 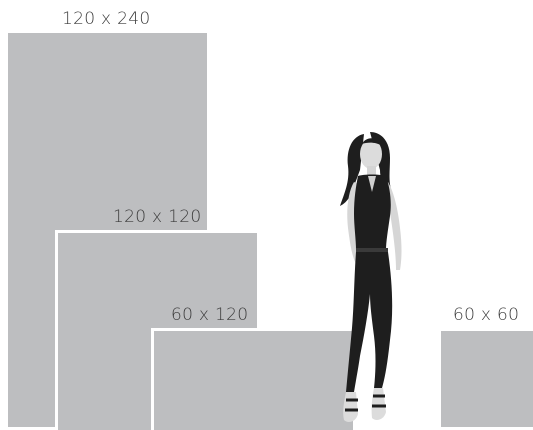 I want to click on panel-60x60, so click(x=487, y=379).